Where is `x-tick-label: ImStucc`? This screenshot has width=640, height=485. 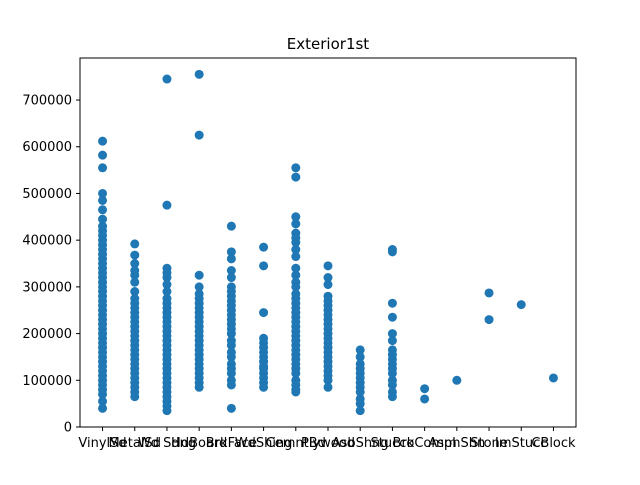 x-tick-label: ImStucc is located at coordinates (521, 443).